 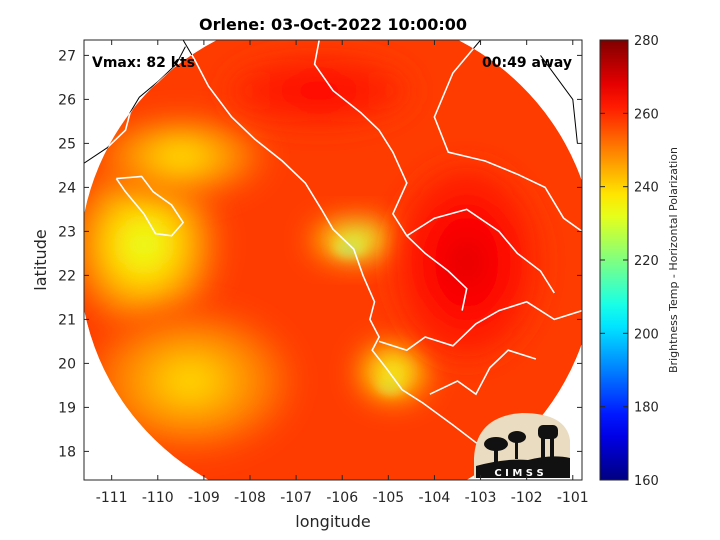 I want to click on x-tick-label: -101, so click(x=573, y=498).